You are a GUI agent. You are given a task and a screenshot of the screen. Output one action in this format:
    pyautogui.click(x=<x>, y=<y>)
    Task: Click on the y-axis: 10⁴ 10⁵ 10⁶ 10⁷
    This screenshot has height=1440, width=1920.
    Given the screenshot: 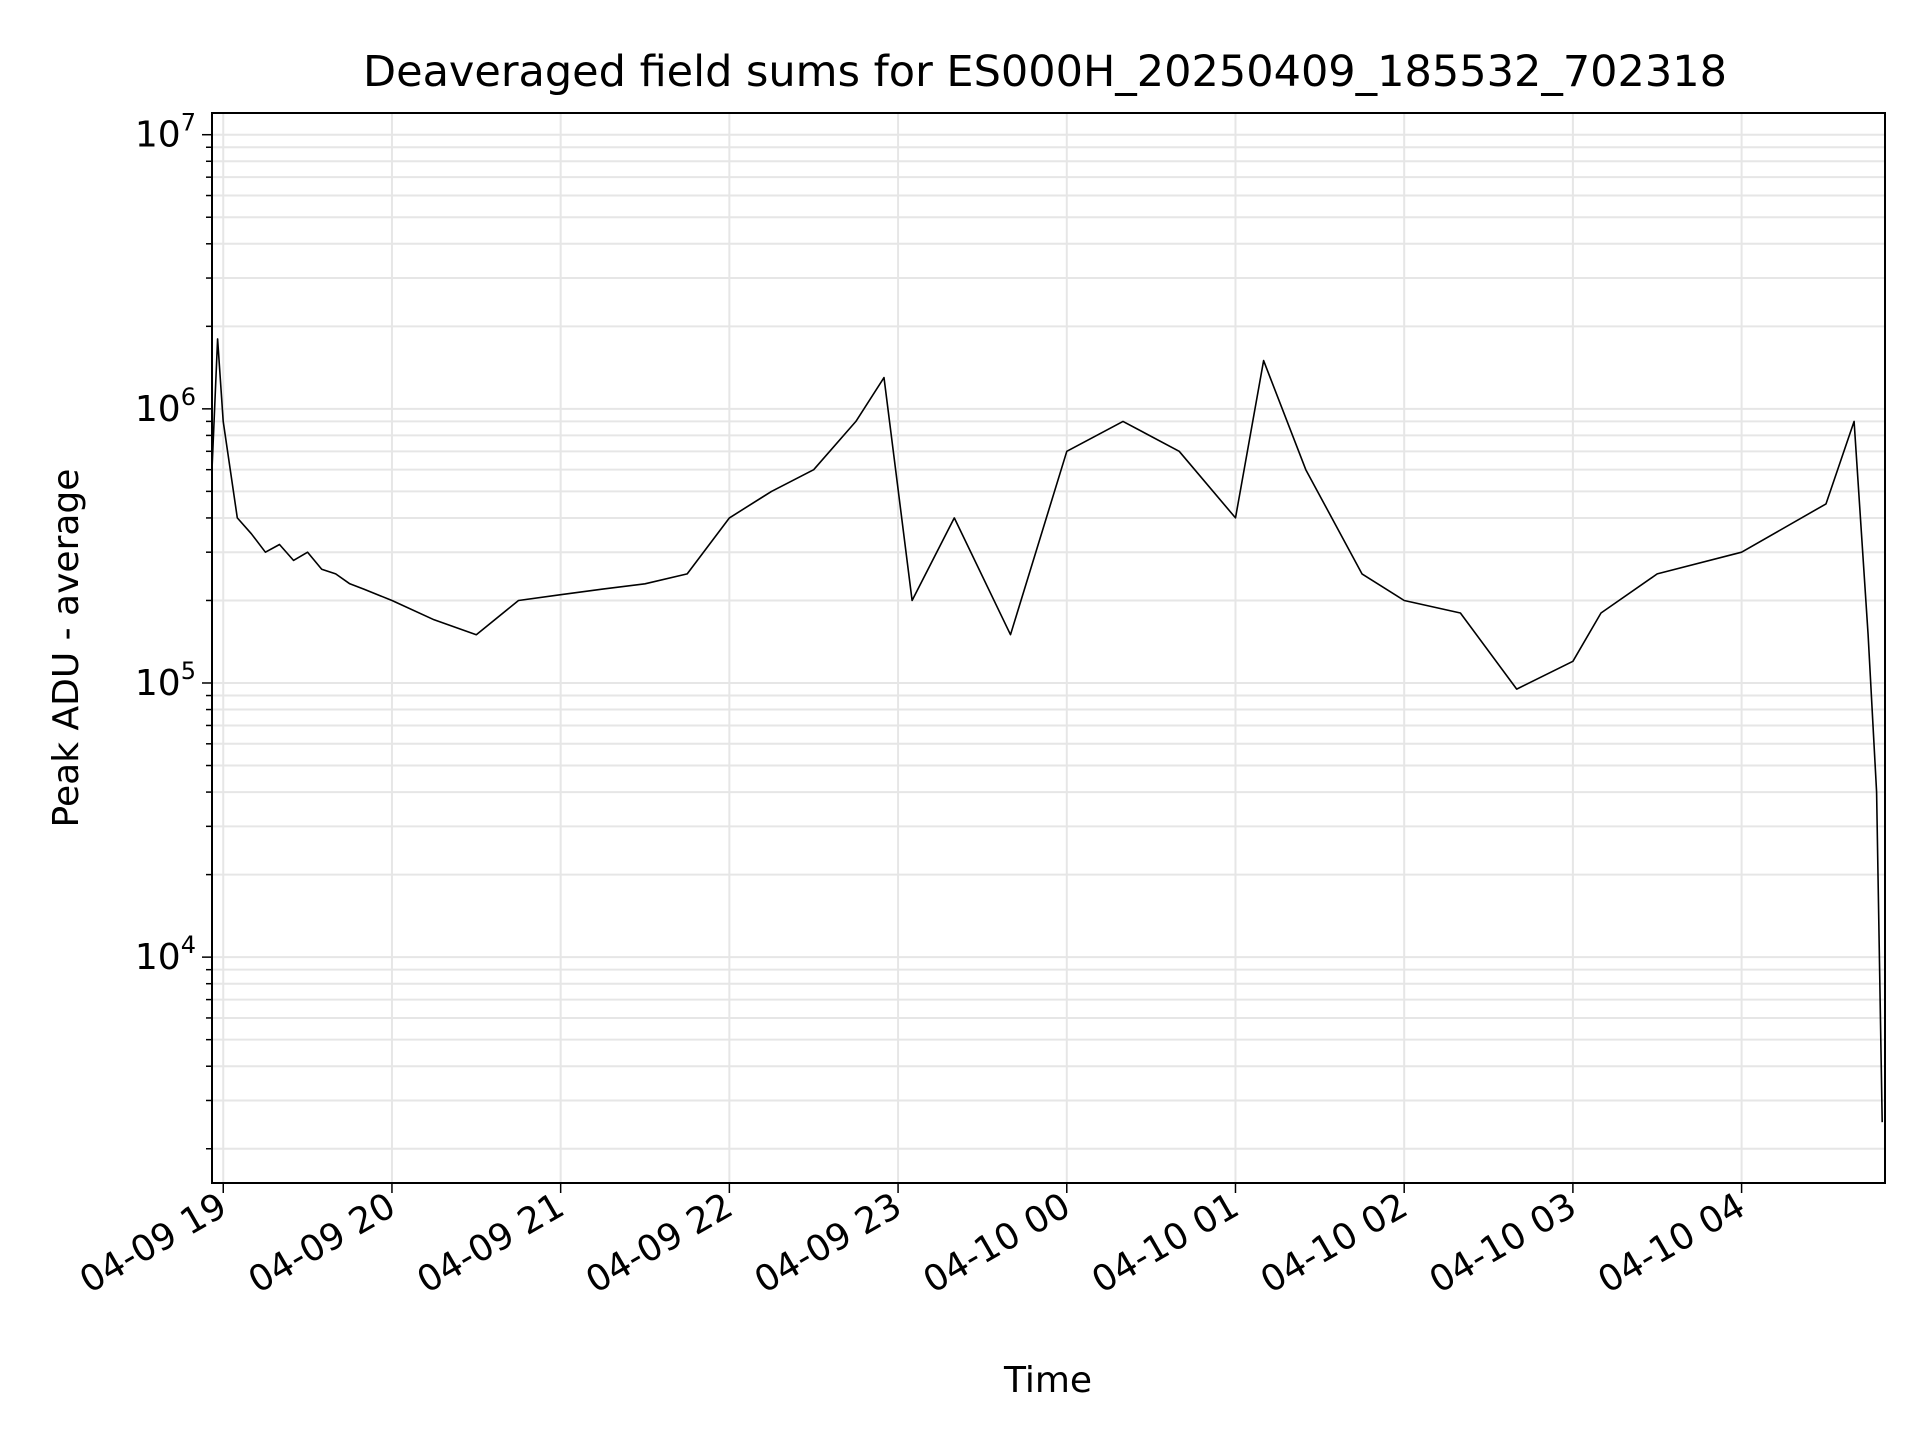 What is the action you would take?
    pyautogui.click(x=173, y=629)
    